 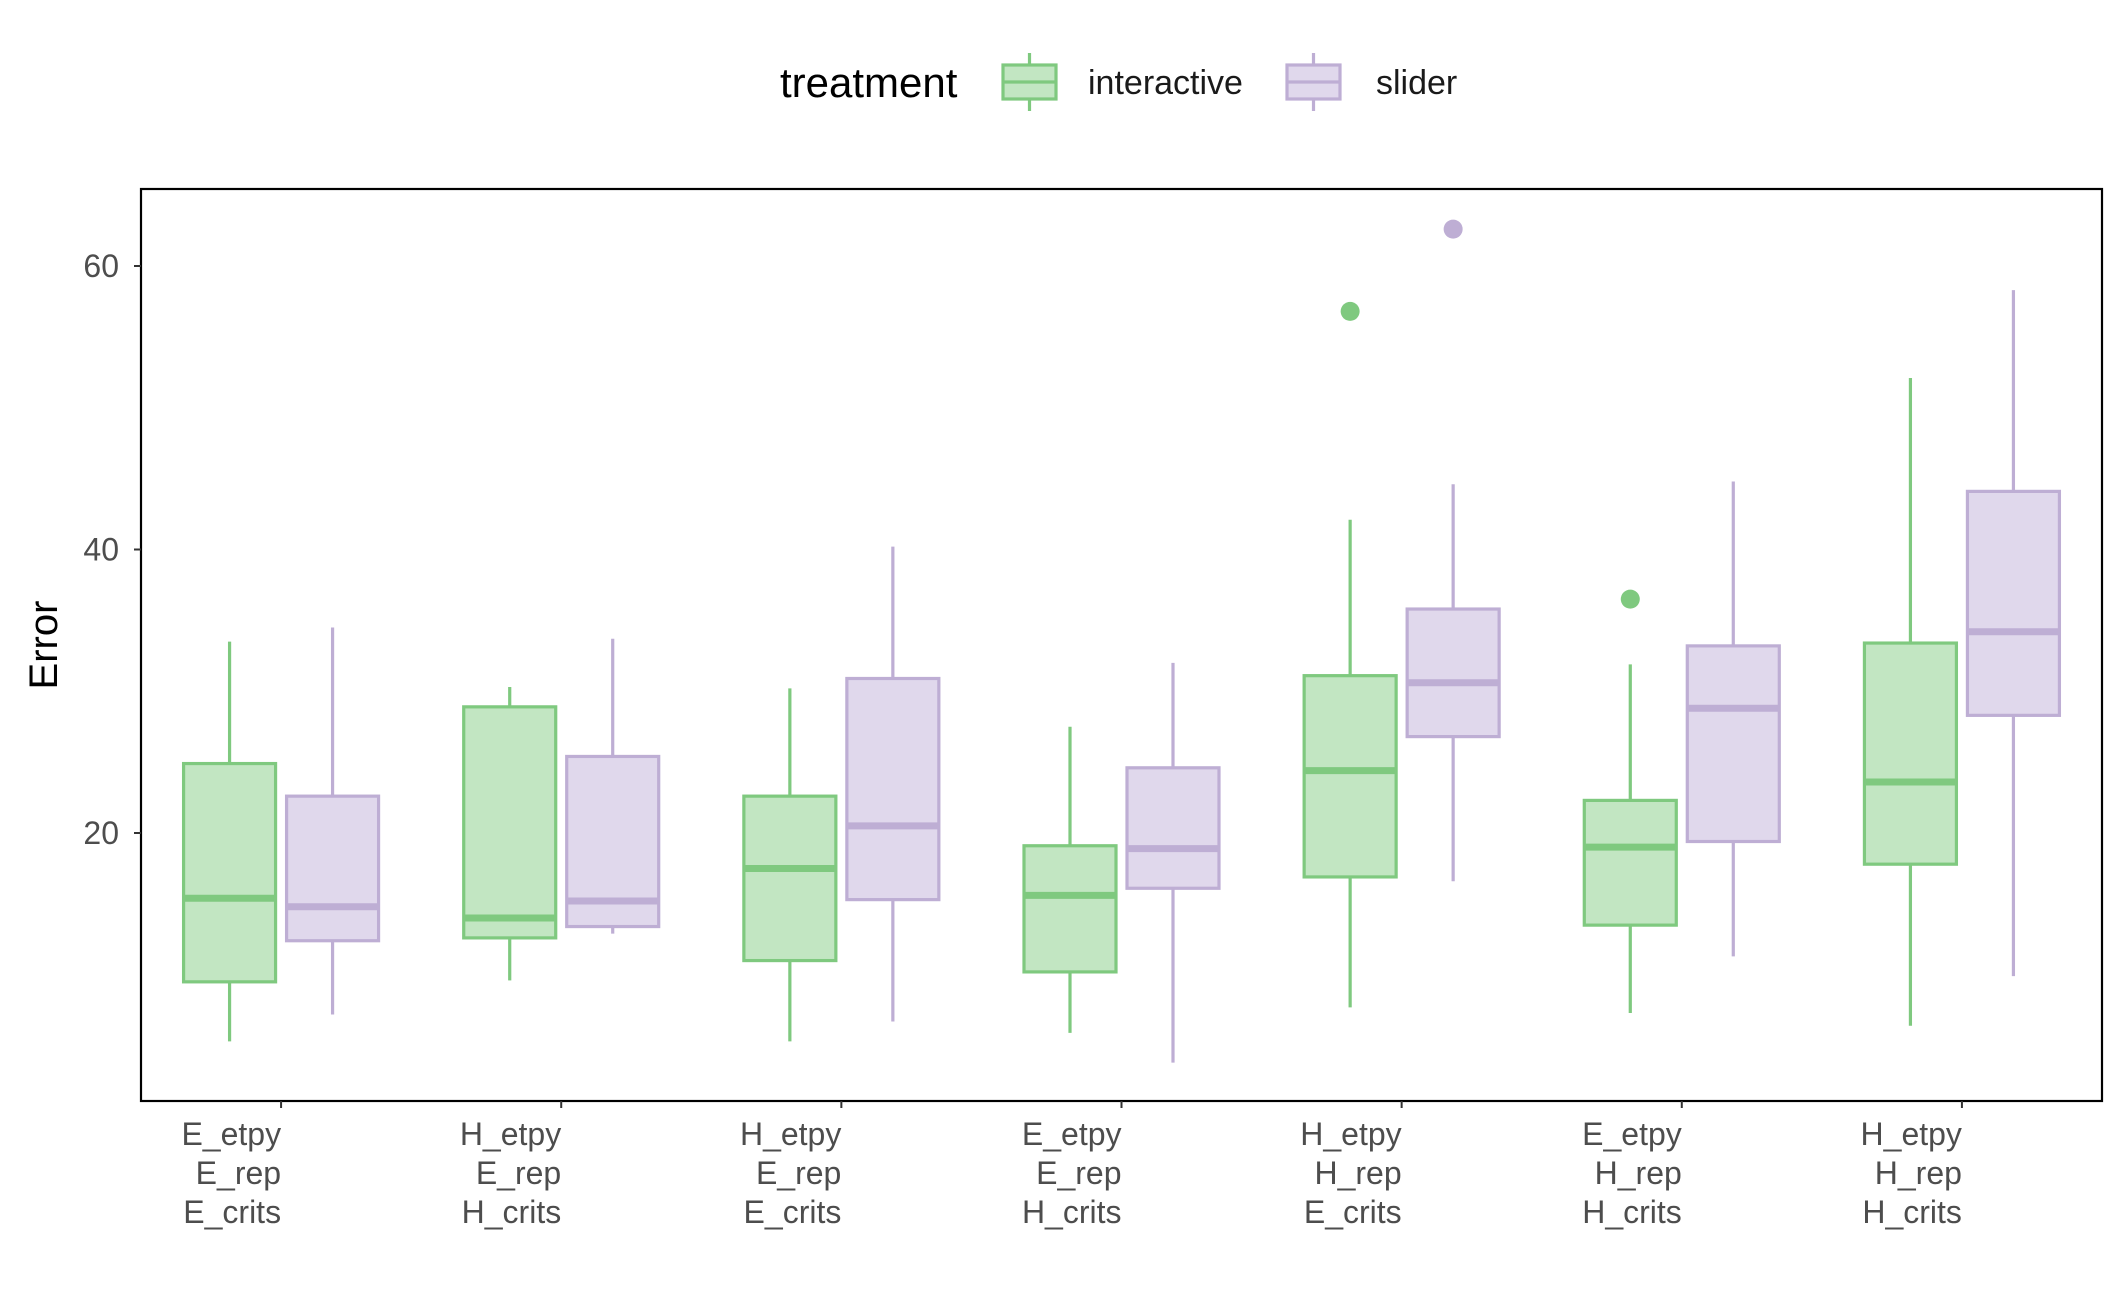 What do you see at coordinates (101, 833) in the screenshot?
I see `y-tick-label: 20` at bounding box center [101, 833].